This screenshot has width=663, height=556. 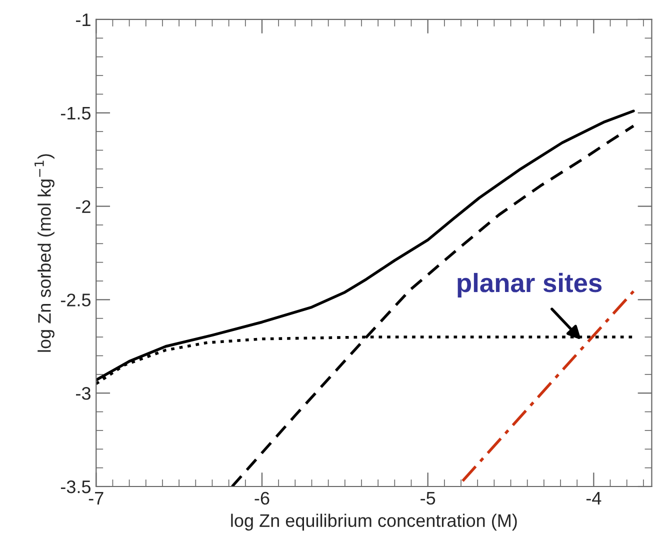 I want to click on y-tick-label: -2.5, so click(x=75, y=300).